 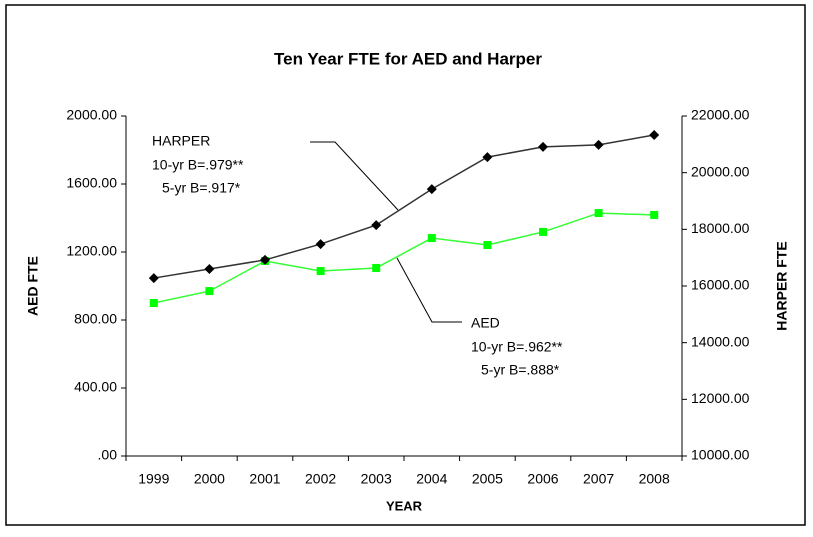 What do you see at coordinates (201, 188) in the screenshot?
I see `annotation: 5-yr B=.917*` at bounding box center [201, 188].